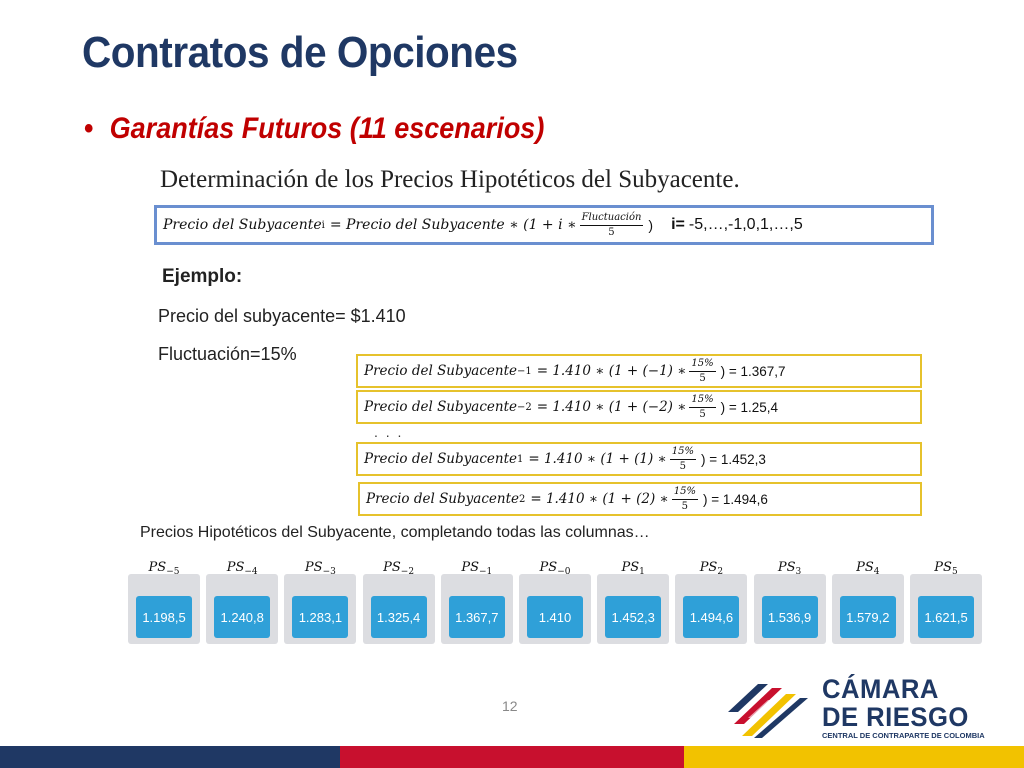  I want to click on example-row-result: ) = 1.494,6, so click(735, 499).